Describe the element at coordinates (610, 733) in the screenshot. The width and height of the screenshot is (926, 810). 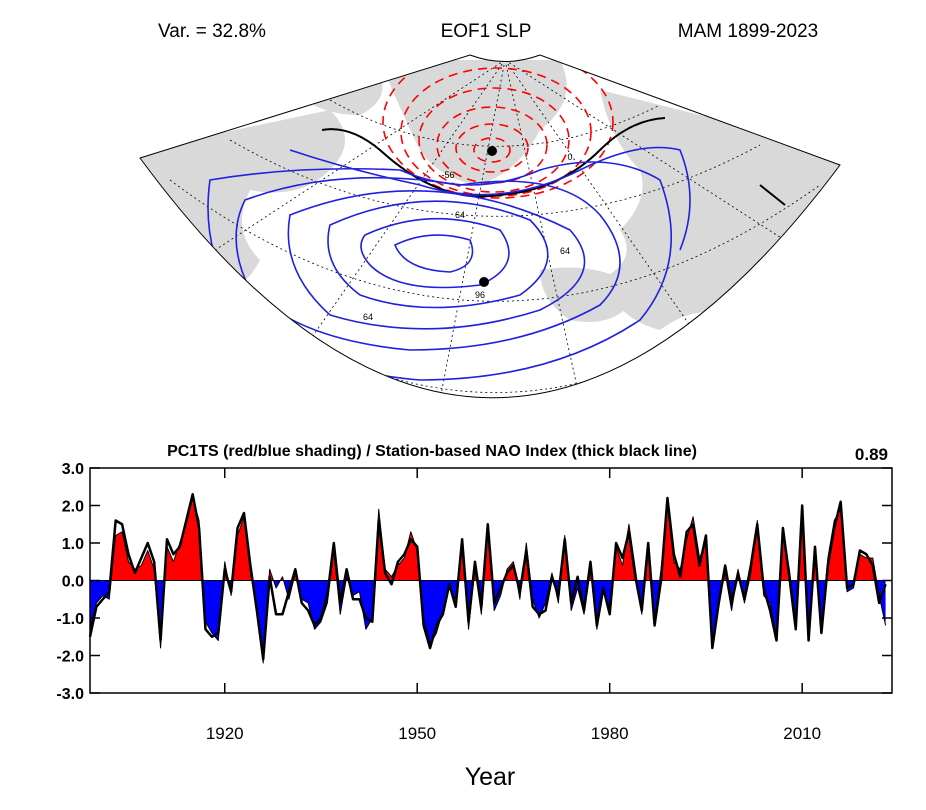
I see `x-tick-label: 1980` at that location.